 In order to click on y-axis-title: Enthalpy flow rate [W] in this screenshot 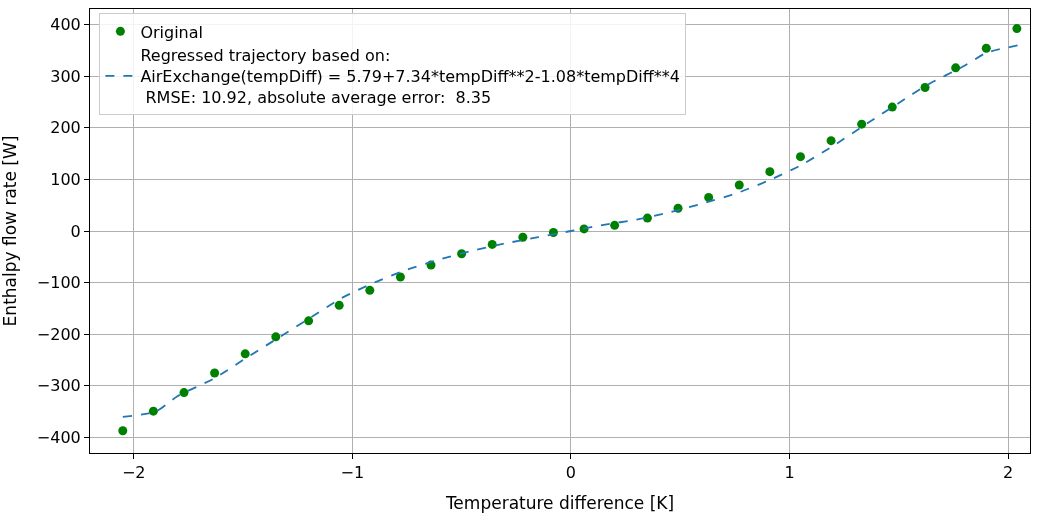, I will do `click(10, 231)`.